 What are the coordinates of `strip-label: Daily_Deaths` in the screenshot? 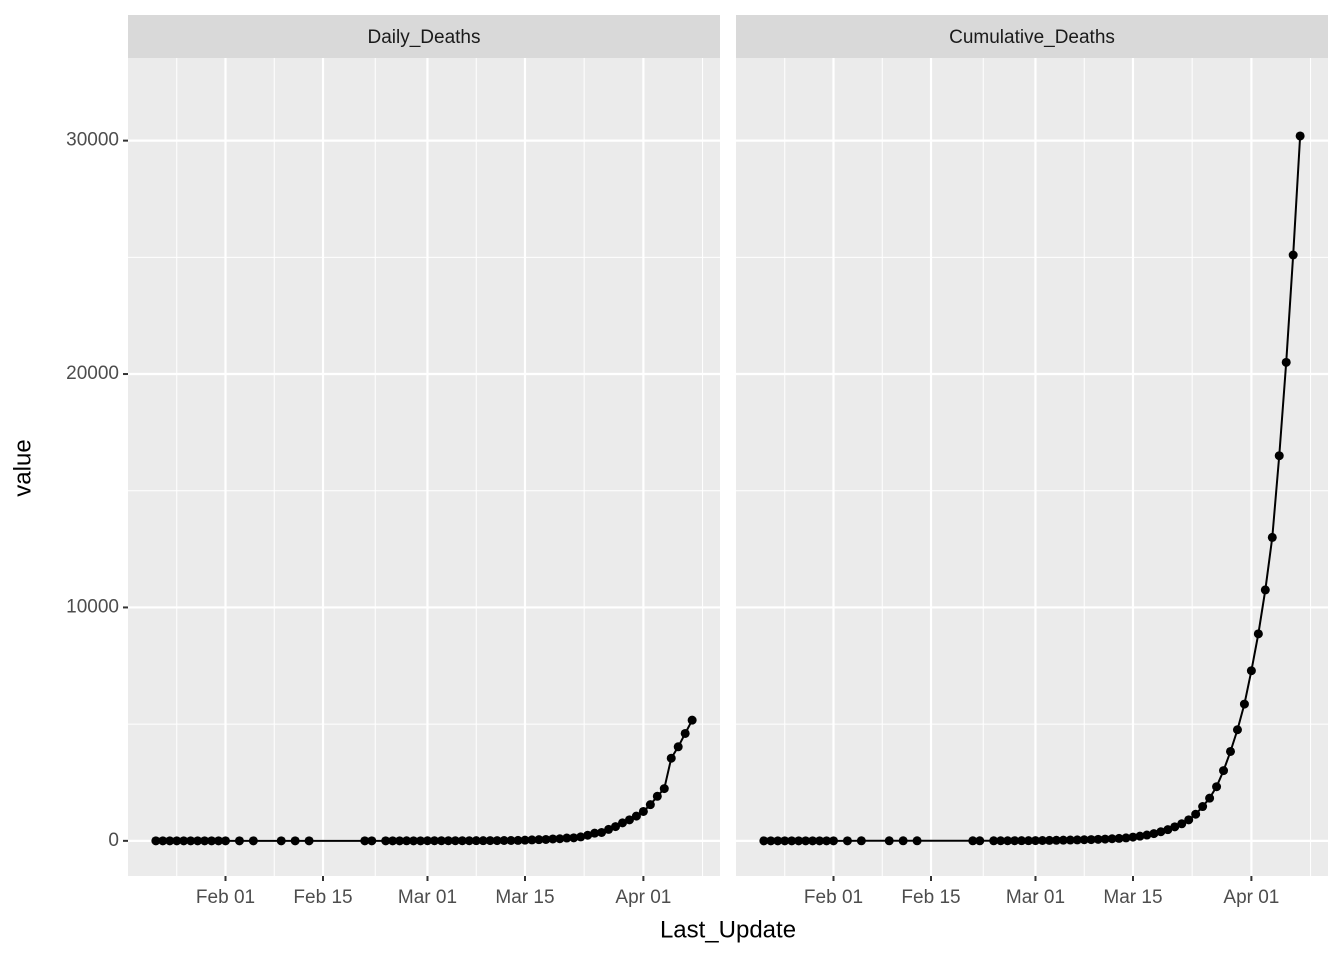 It's located at (424, 37).